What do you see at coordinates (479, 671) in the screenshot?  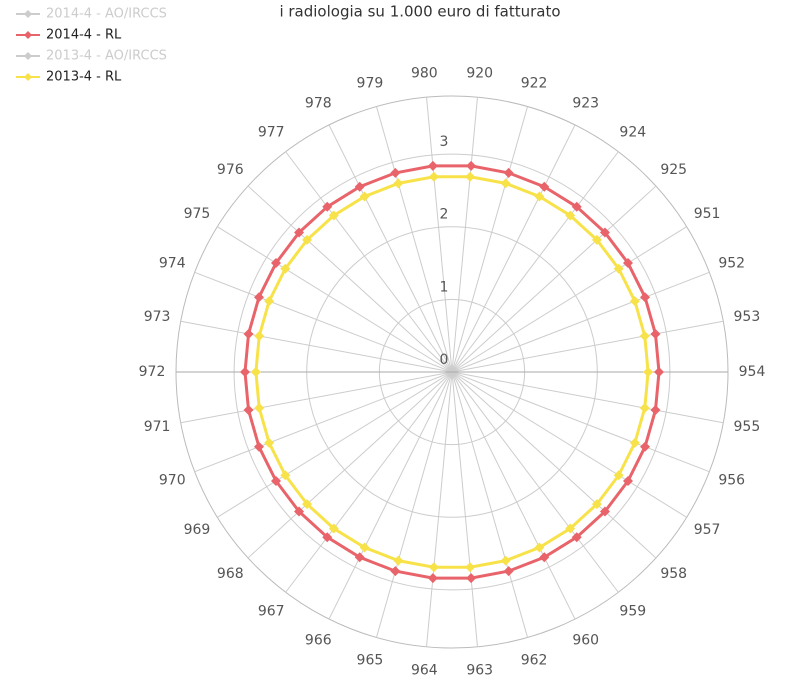 I see `category-label: 963` at bounding box center [479, 671].